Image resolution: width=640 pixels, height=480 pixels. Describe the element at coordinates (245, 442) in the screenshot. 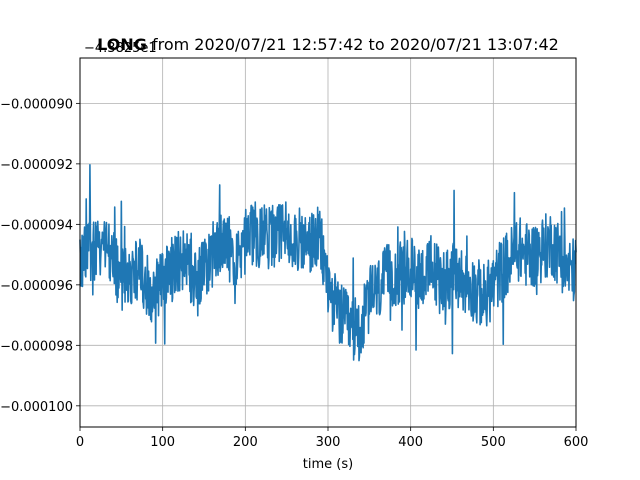

I see `x-tick-label: 200` at that location.